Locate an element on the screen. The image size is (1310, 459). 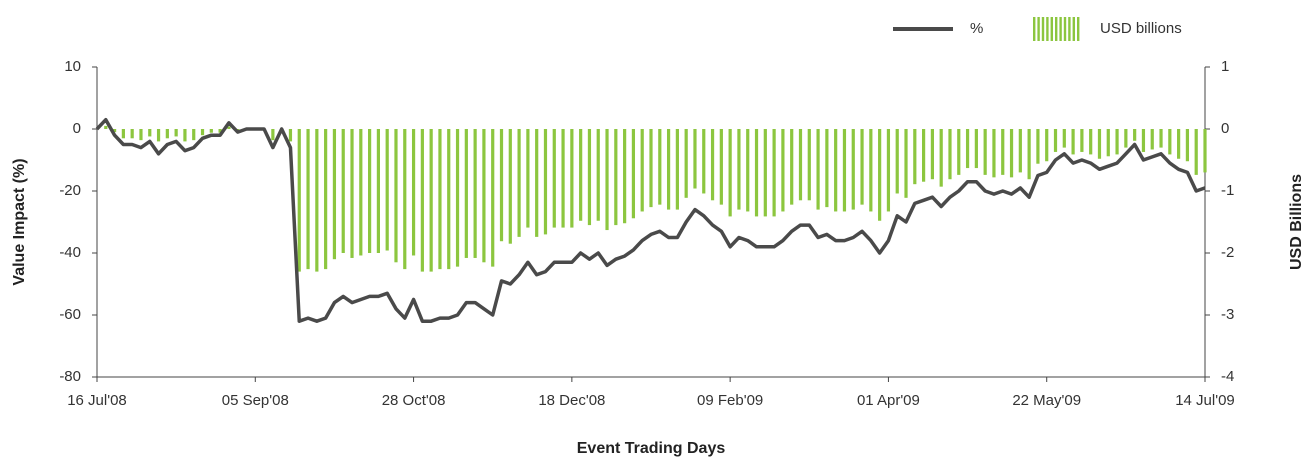
y-tick-label: 0 is located at coordinates (77, 128).